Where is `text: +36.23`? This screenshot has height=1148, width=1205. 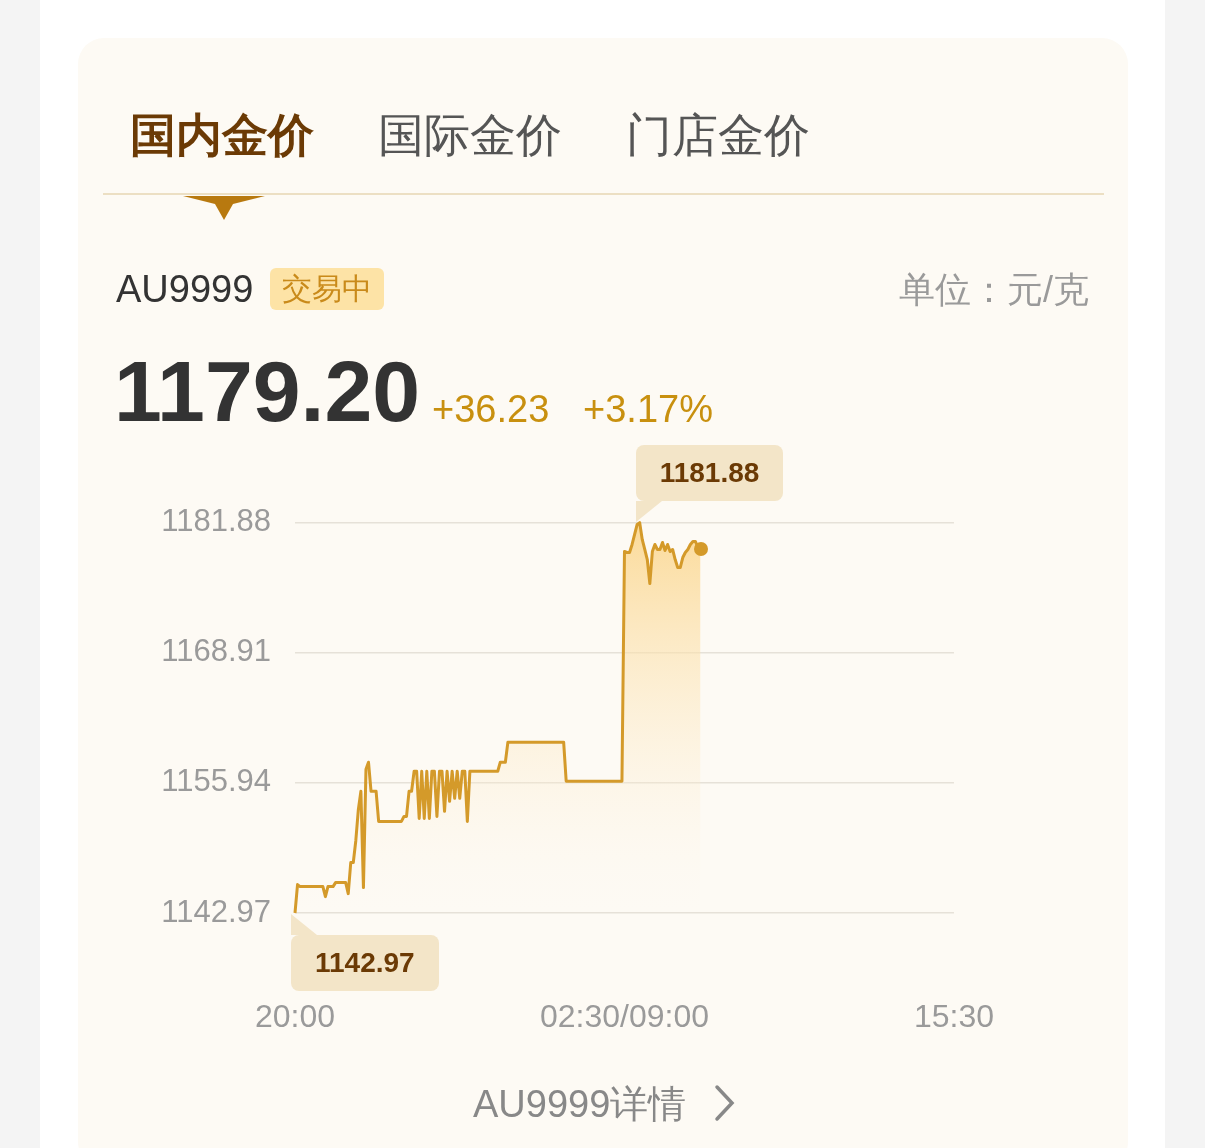 text: +36.23 is located at coordinates (491, 409).